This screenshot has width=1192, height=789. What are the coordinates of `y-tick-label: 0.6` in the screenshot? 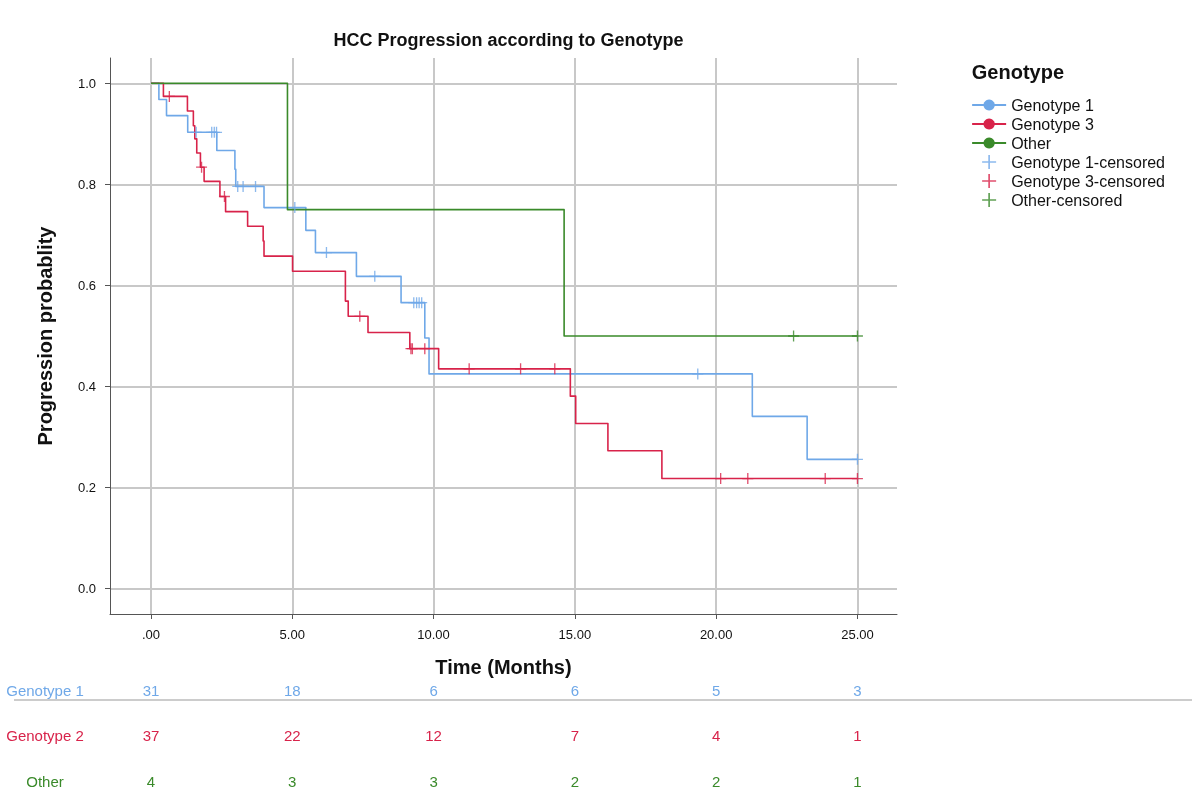 It's located at (86, 285).